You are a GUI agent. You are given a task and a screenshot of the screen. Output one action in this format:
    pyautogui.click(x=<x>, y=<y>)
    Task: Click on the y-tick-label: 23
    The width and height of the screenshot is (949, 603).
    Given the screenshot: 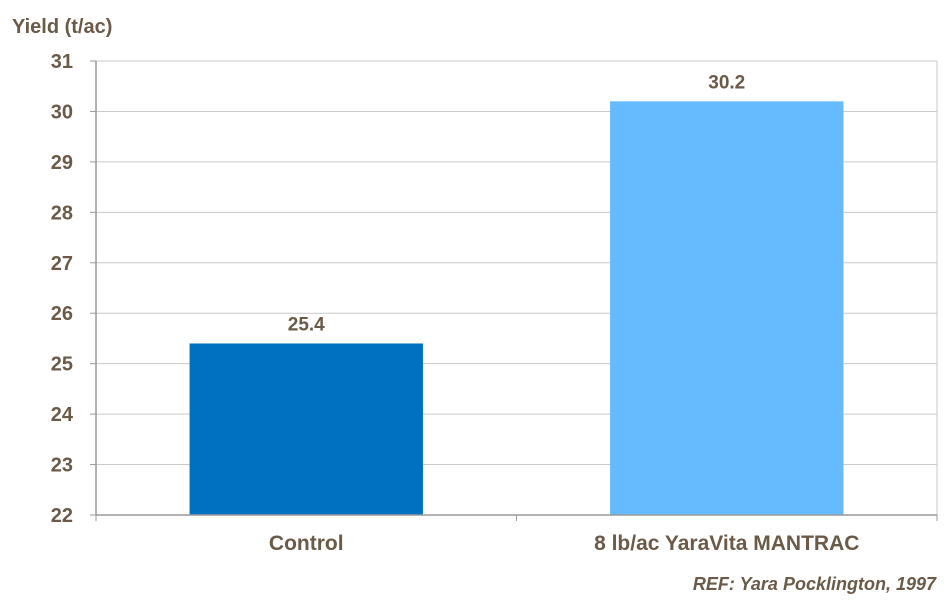 What is the action you would take?
    pyautogui.click(x=62, y=466)
    